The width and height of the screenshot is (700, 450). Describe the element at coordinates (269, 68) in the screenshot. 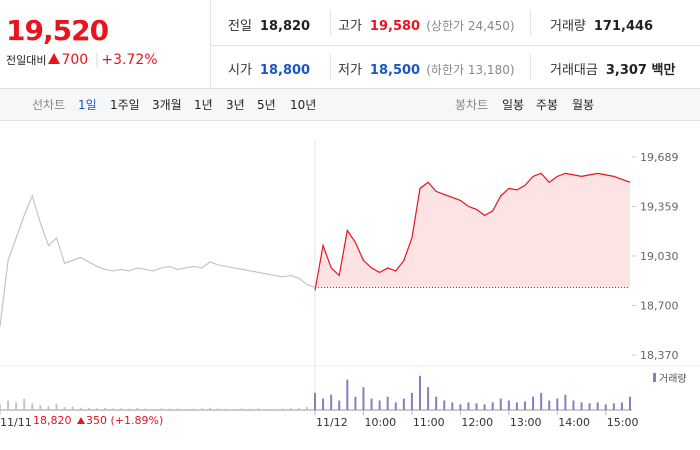

I see `stat: 시가 18,800` at that location.